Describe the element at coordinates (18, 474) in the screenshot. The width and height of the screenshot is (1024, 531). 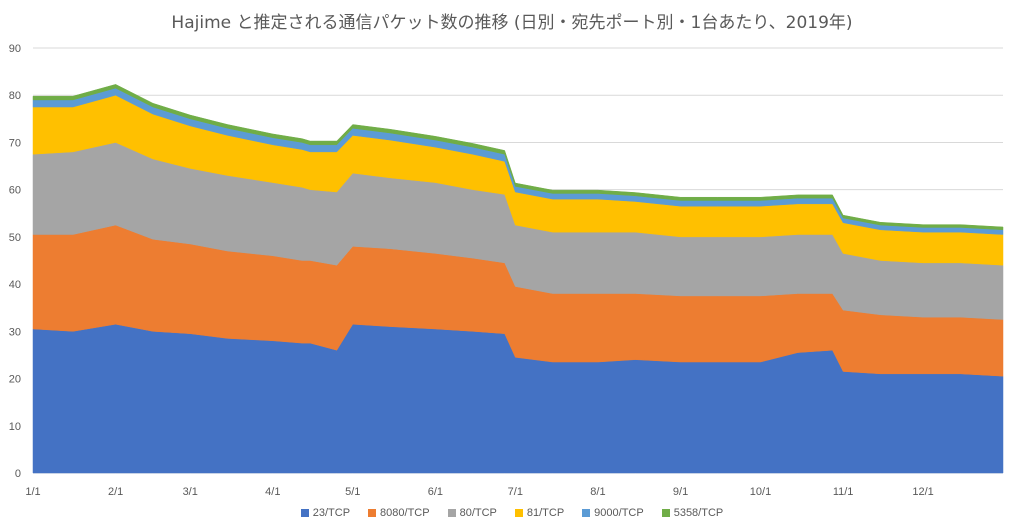
I see `y-tick-label: 0` at that location.